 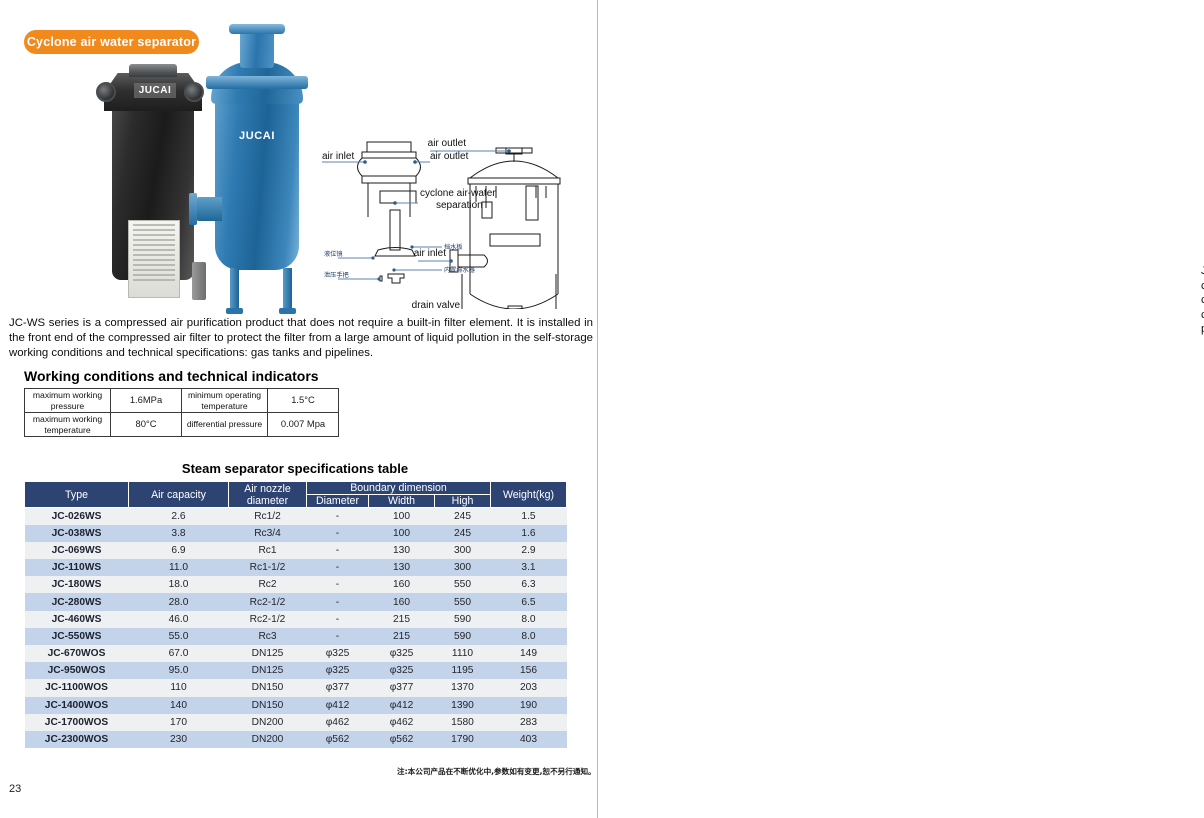 What do you see at coordinates (257, 29) in the screenshot?
I see `blue-vessel-top-flange` at bounding box center [257, 29].